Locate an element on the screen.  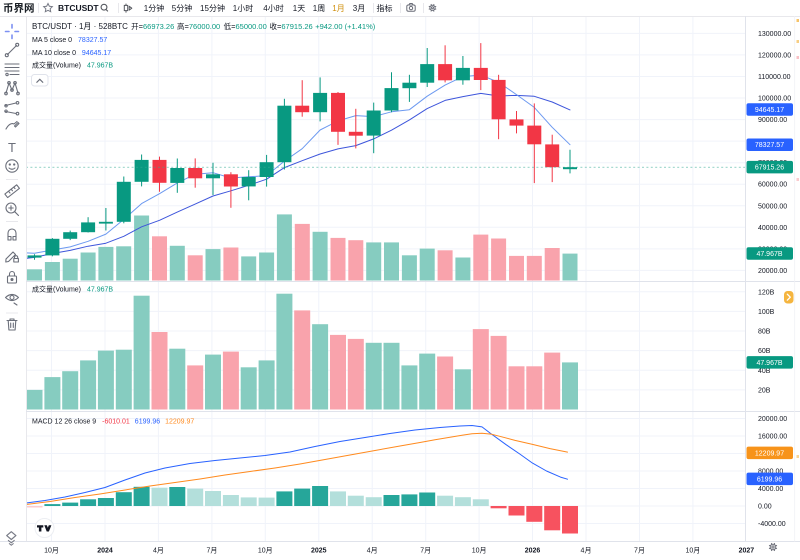
svg-text: 2027 is located at coordinates (747, 550).